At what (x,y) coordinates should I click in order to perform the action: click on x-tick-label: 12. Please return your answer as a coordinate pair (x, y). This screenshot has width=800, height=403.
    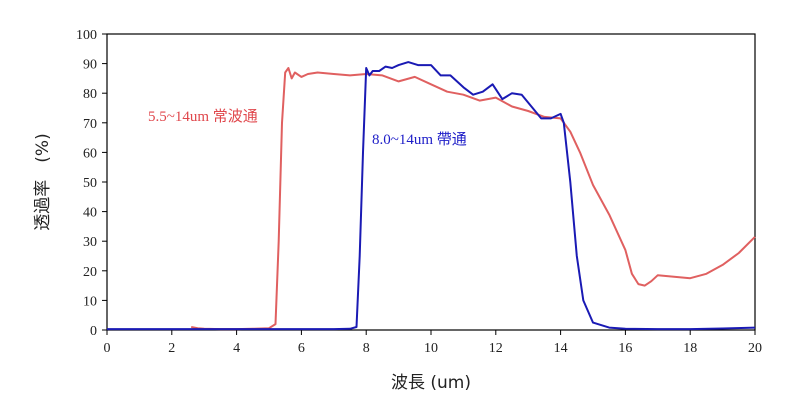
    Looking at the image, I should click on (496, 348).